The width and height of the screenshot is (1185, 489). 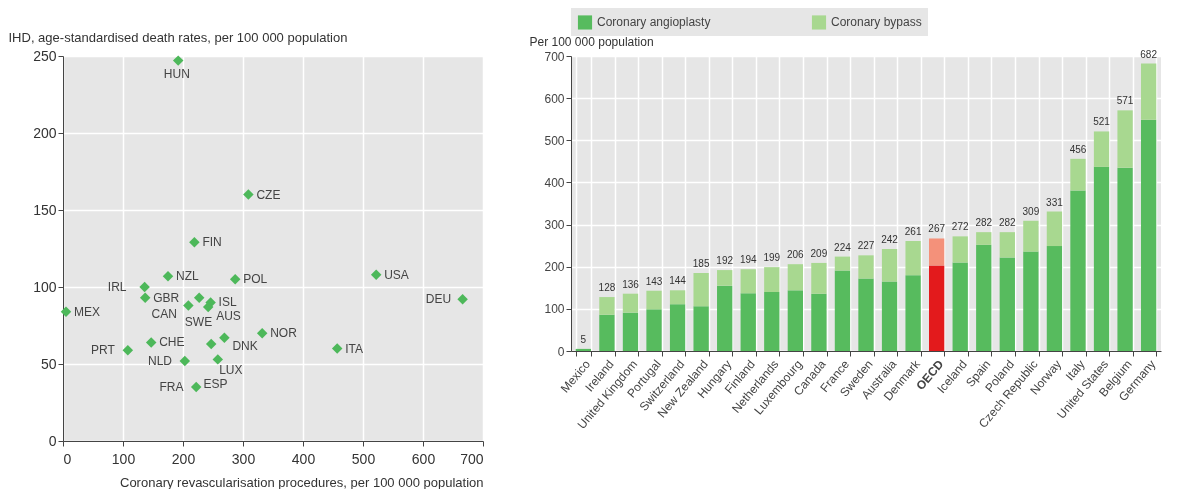 What do you see at coordinates (1055, 202) in the screenshot?
I see `total-label: 331` at bounding box center [1055, 202].